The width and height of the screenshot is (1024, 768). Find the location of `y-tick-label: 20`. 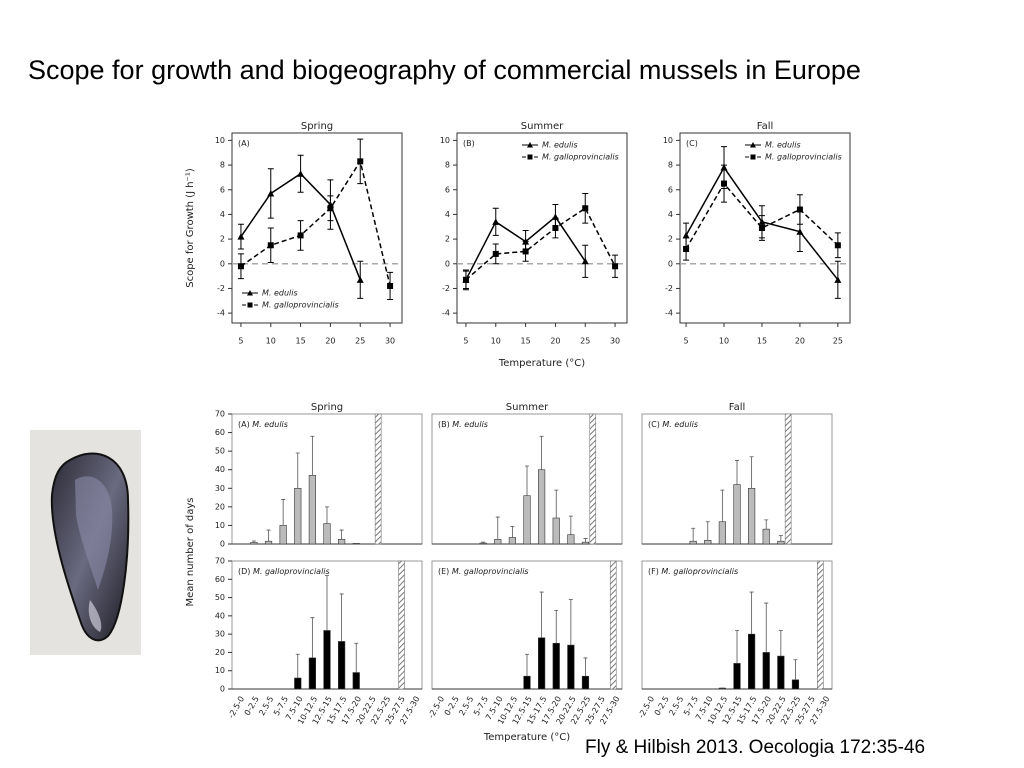

y-tick-label: 20 is located at coordinates (220, 506).